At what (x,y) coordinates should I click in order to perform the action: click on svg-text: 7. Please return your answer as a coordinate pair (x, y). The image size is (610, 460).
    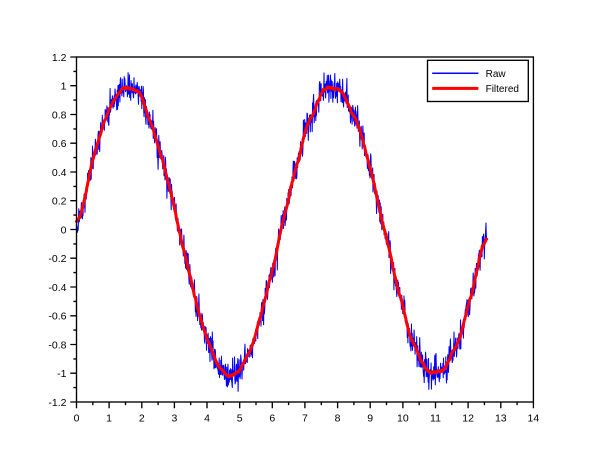
    Looking at the image, I should click on (305, 419).